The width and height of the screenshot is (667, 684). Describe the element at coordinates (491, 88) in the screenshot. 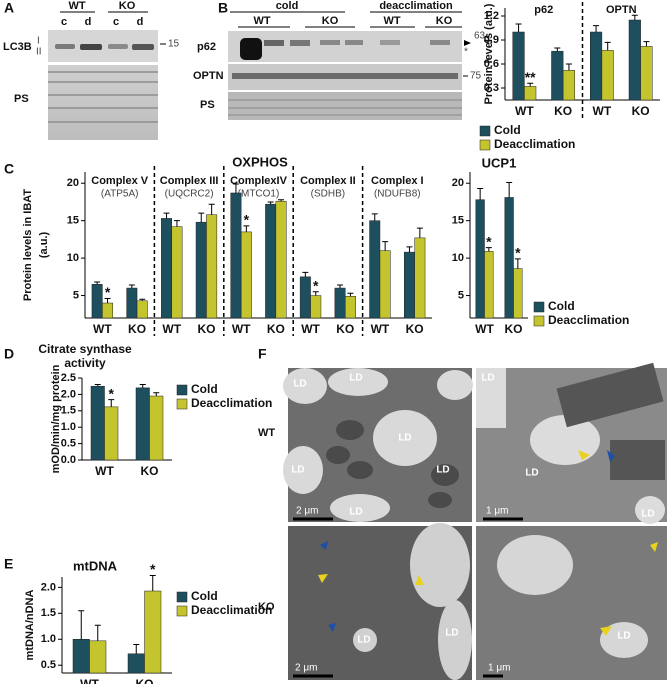

I see `y-tick-label: 0.3` at that location.